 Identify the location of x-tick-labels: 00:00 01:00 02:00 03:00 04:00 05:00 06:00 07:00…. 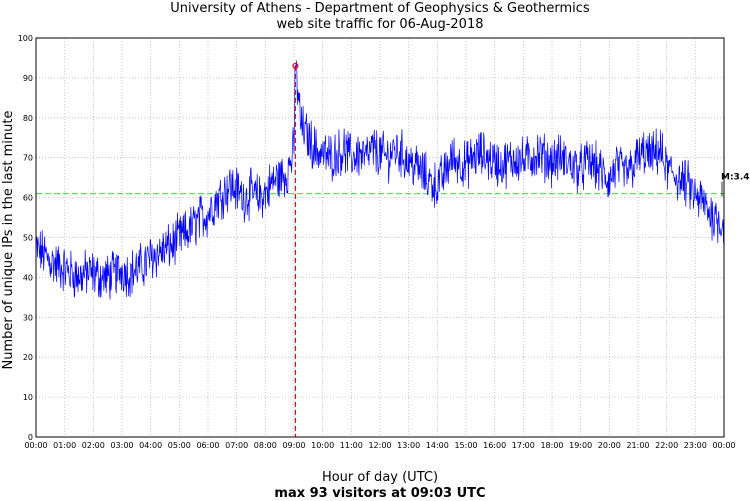
(379, 445).